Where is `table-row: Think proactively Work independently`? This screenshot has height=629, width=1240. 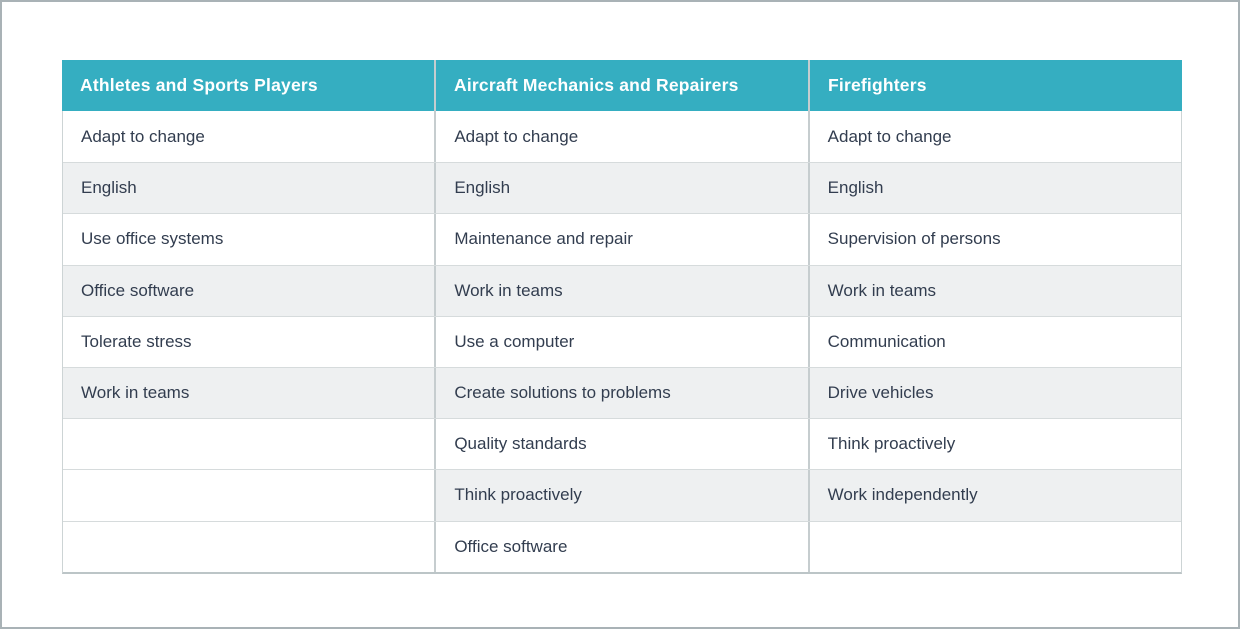 table-row: Think proactively Work independently is located at coordinates (622, 495).